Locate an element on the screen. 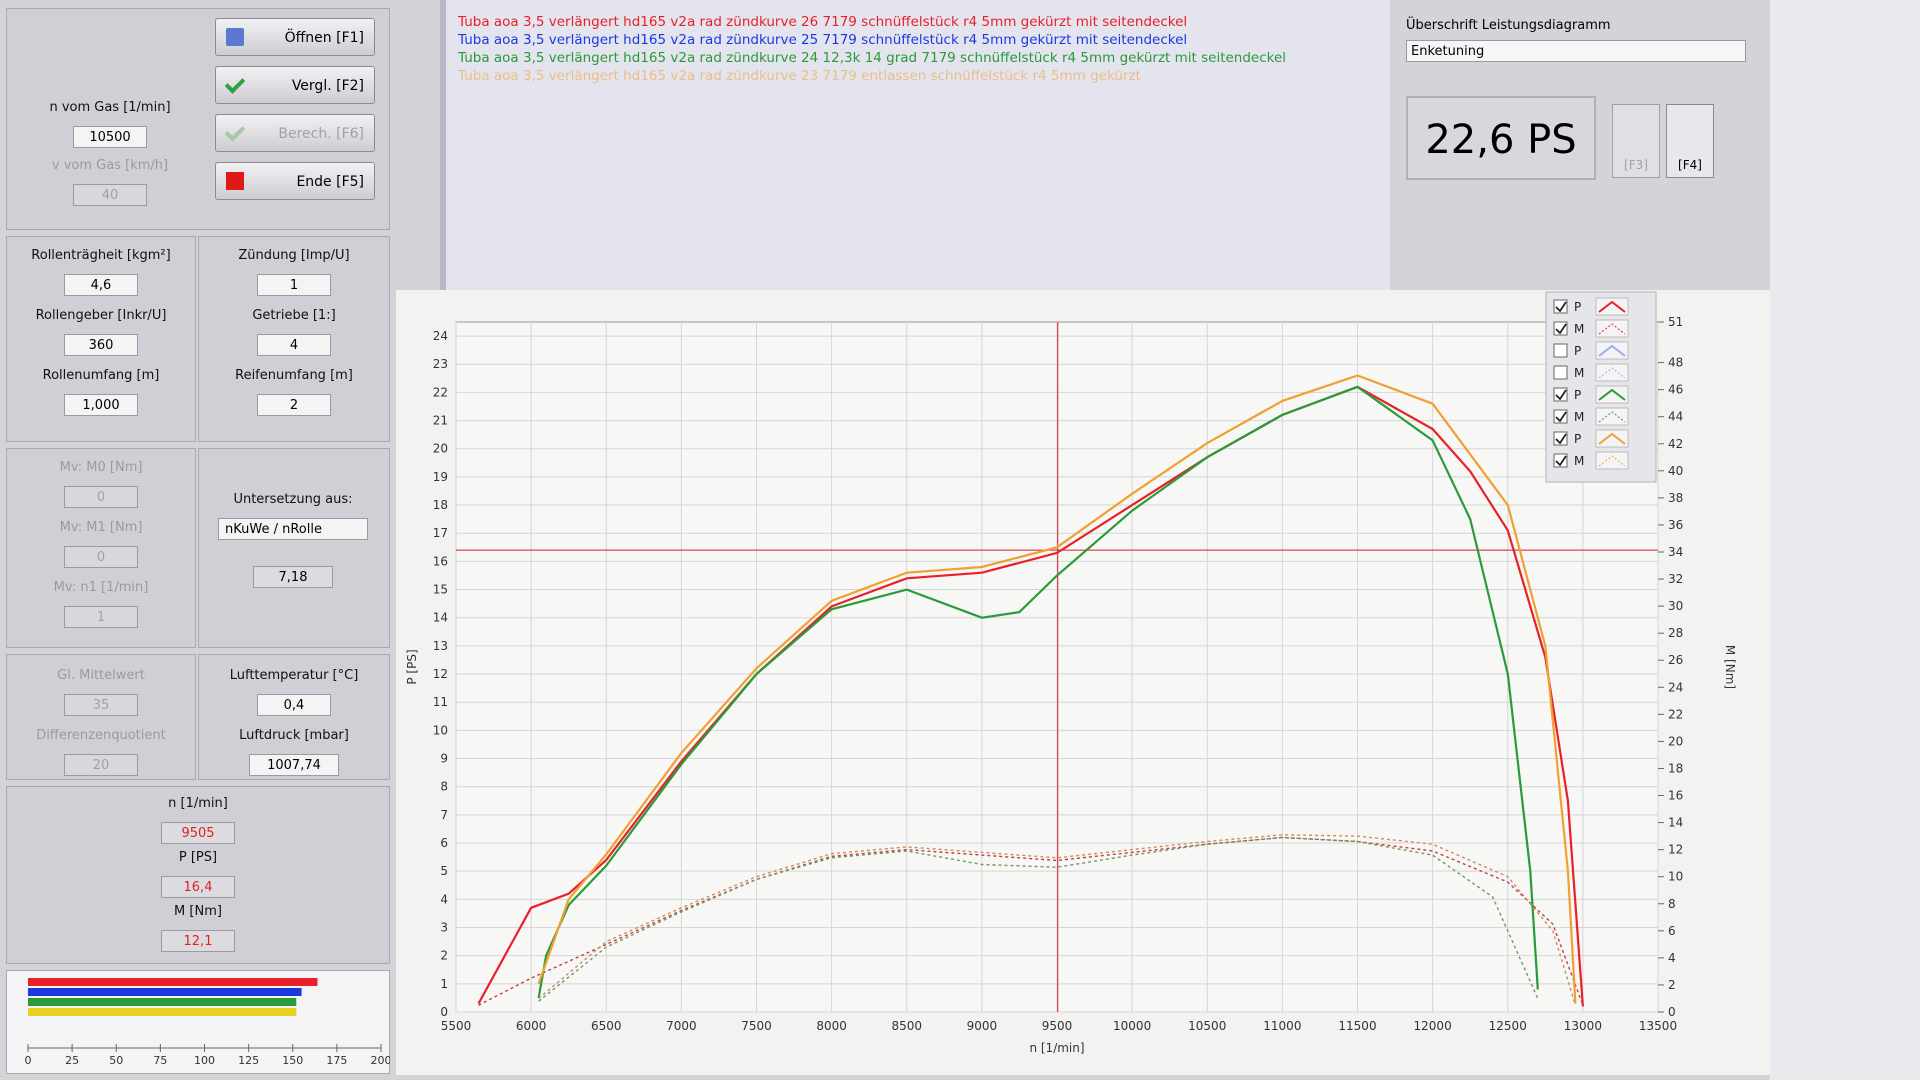  y2-tick-label: 16 is located at coordinates (1675, 796).